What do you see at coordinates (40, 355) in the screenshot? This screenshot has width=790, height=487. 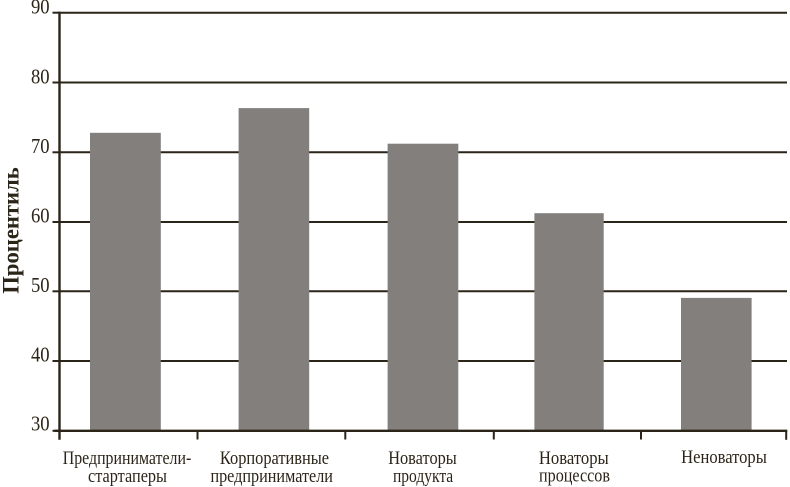 I see `svg-text: 40` at bounding box center [40, 355].